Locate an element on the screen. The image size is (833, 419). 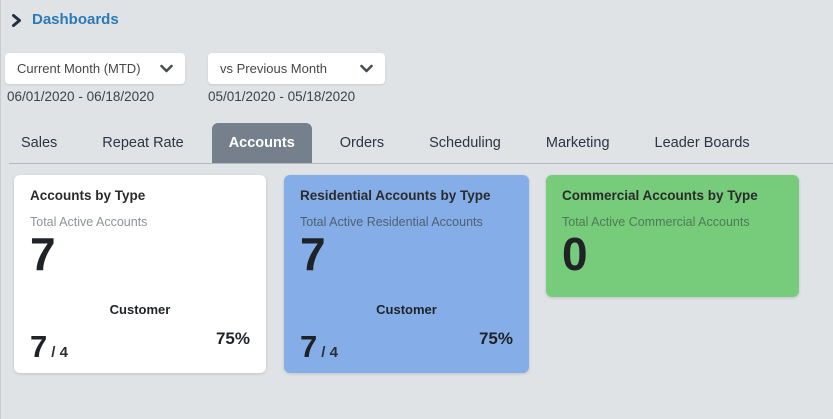
period-select-value: Current Month (MTD) is located at coordinates (79, 68).